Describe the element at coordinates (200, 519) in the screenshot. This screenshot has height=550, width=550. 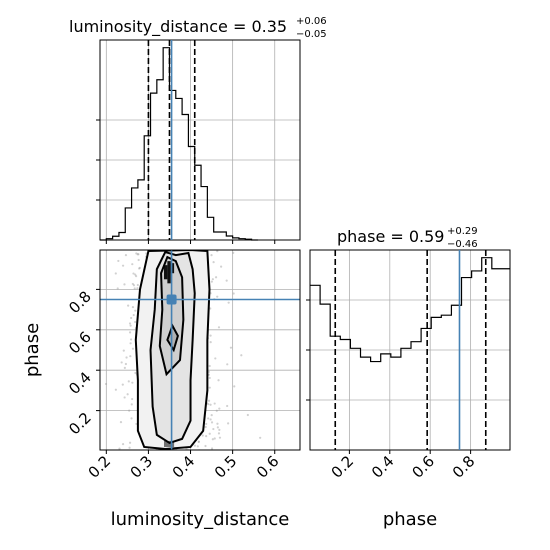
I see `x-axis-label-luminosity-distance: luminosity_distance` at that location.